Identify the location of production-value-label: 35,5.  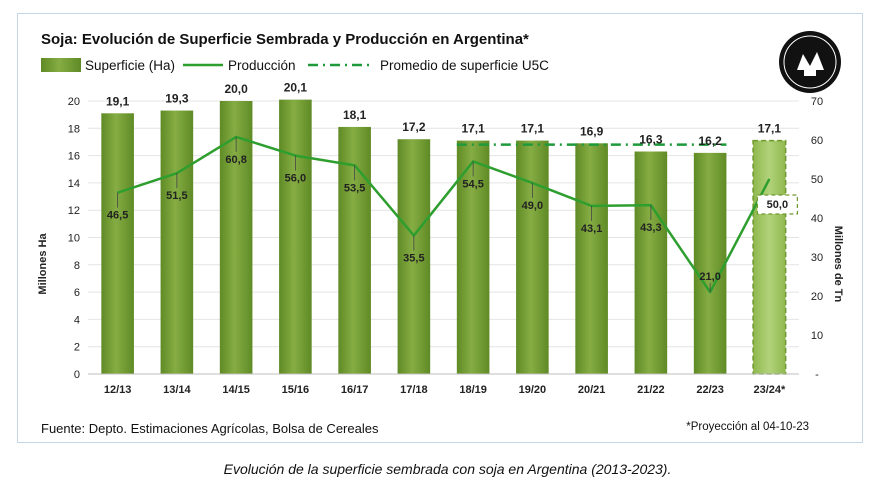
(413, 259).